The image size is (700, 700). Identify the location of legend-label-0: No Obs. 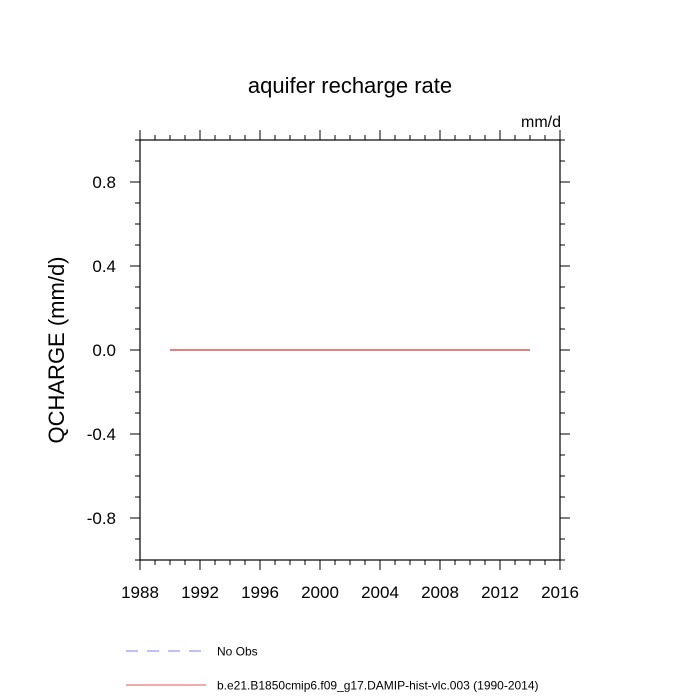
(237, 652).